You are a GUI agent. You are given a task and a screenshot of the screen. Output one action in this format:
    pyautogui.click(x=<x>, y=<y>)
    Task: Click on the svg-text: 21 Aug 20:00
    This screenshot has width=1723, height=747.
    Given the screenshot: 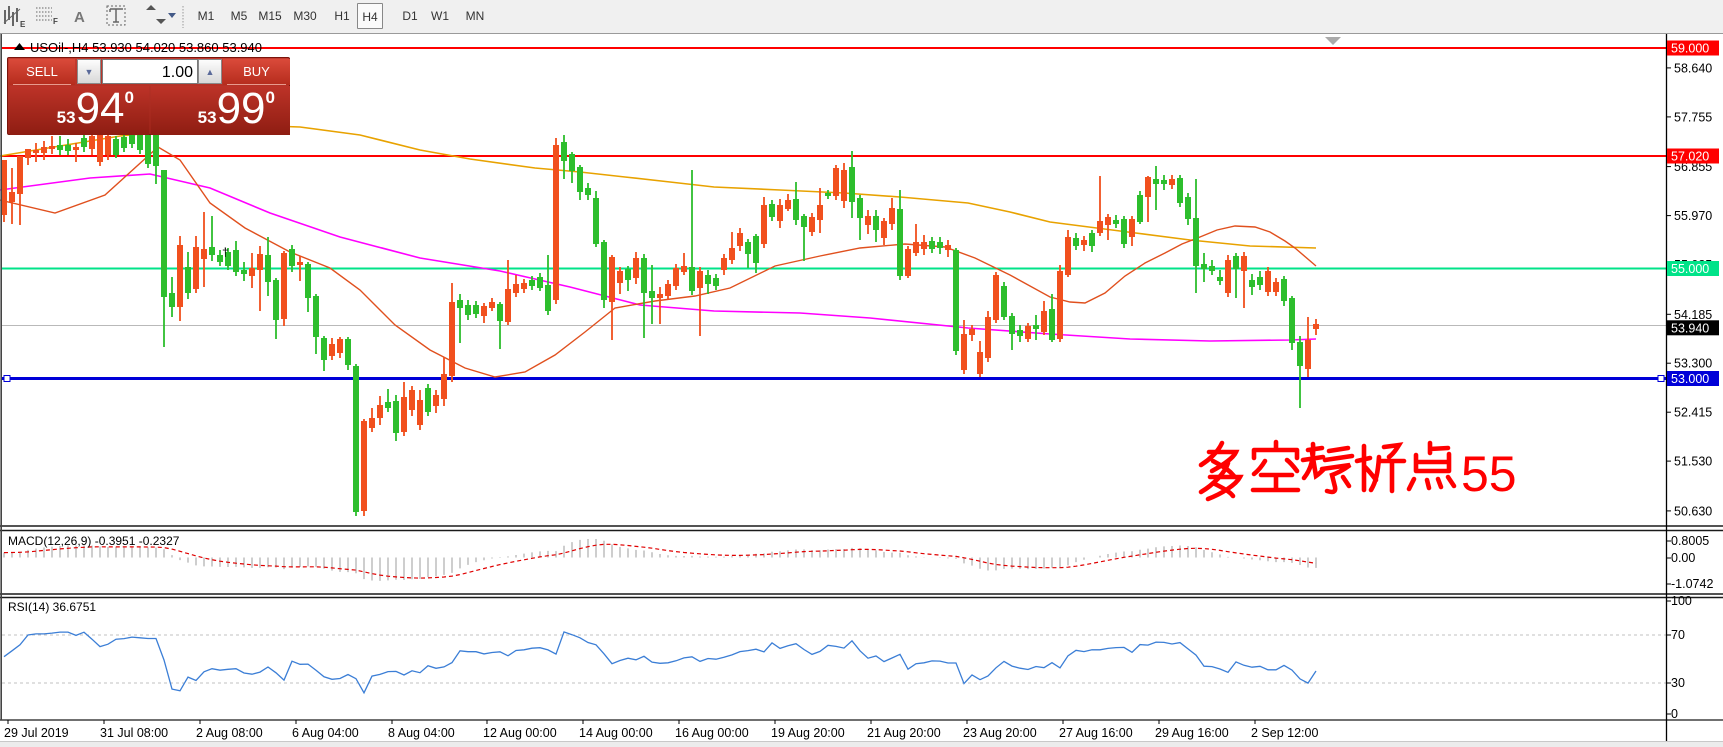 What is the action you would take?
    pyautogui.click(x=904, y=733)
    